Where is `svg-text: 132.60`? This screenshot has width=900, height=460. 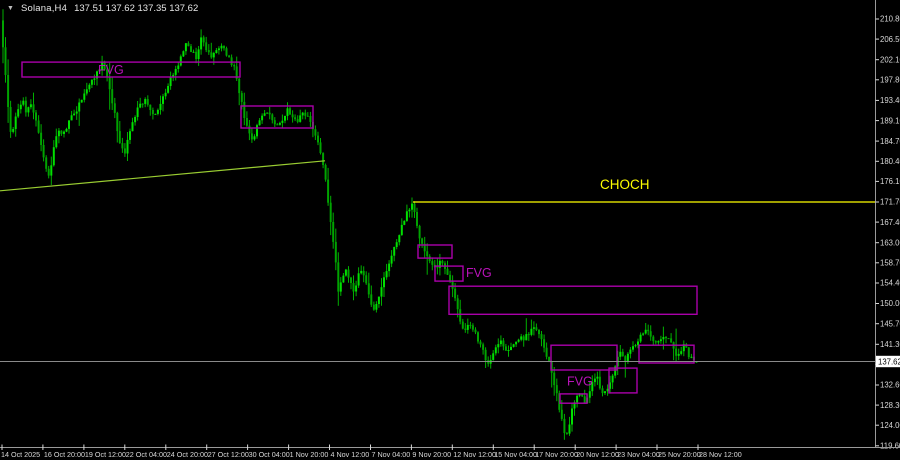
svg-text: 132.60 is located at coordinates (890, 385).